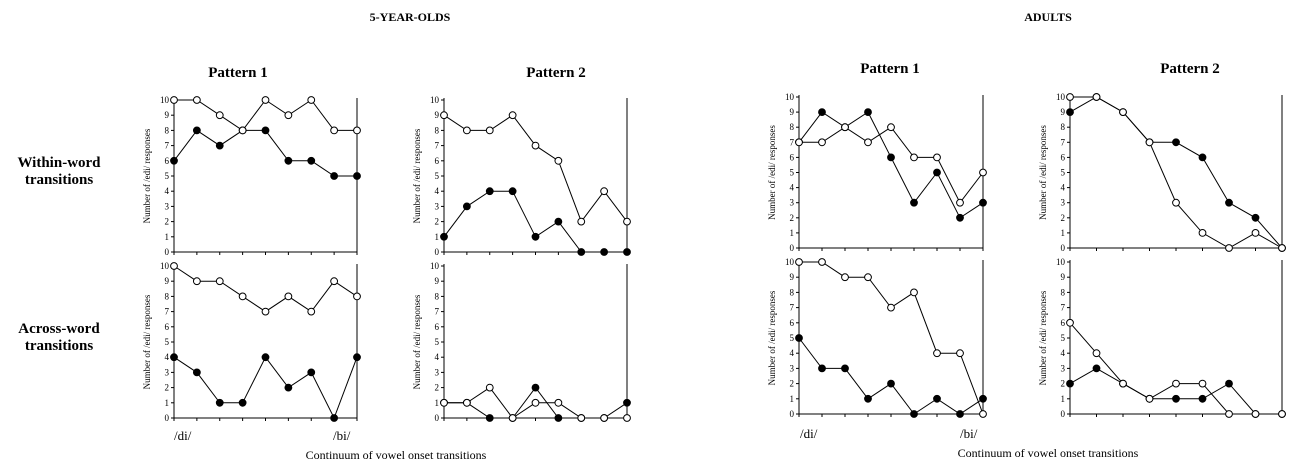  Describe the element at coordinates (410, 17) in the screenshot. I see `group-title-children: 5-YEAR-OLDS` at that location.